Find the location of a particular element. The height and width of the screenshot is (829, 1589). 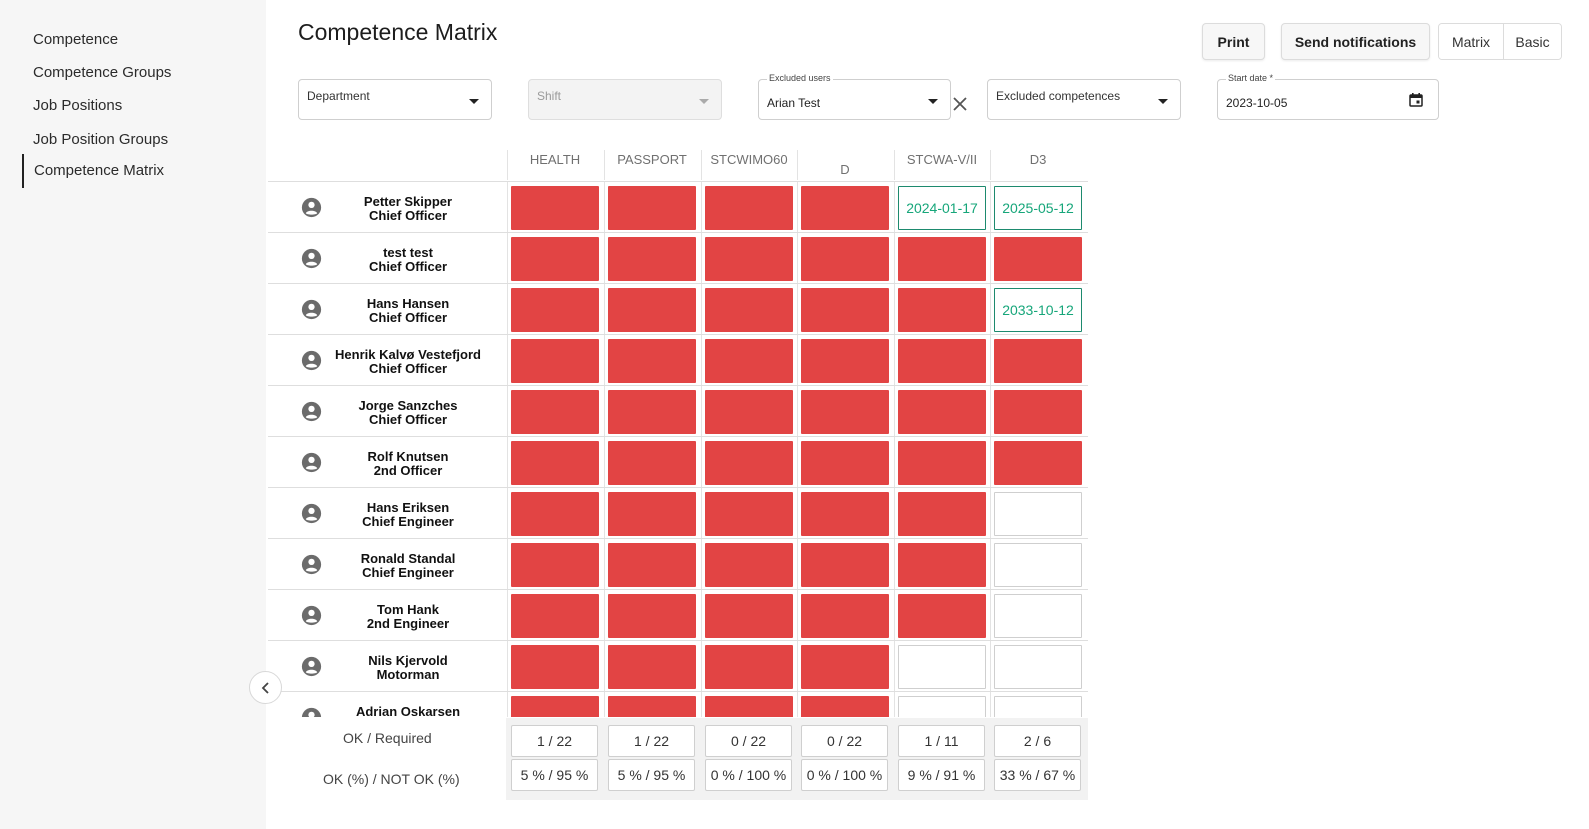

collapse-sidebar-button is located at coordinates (265, 687).